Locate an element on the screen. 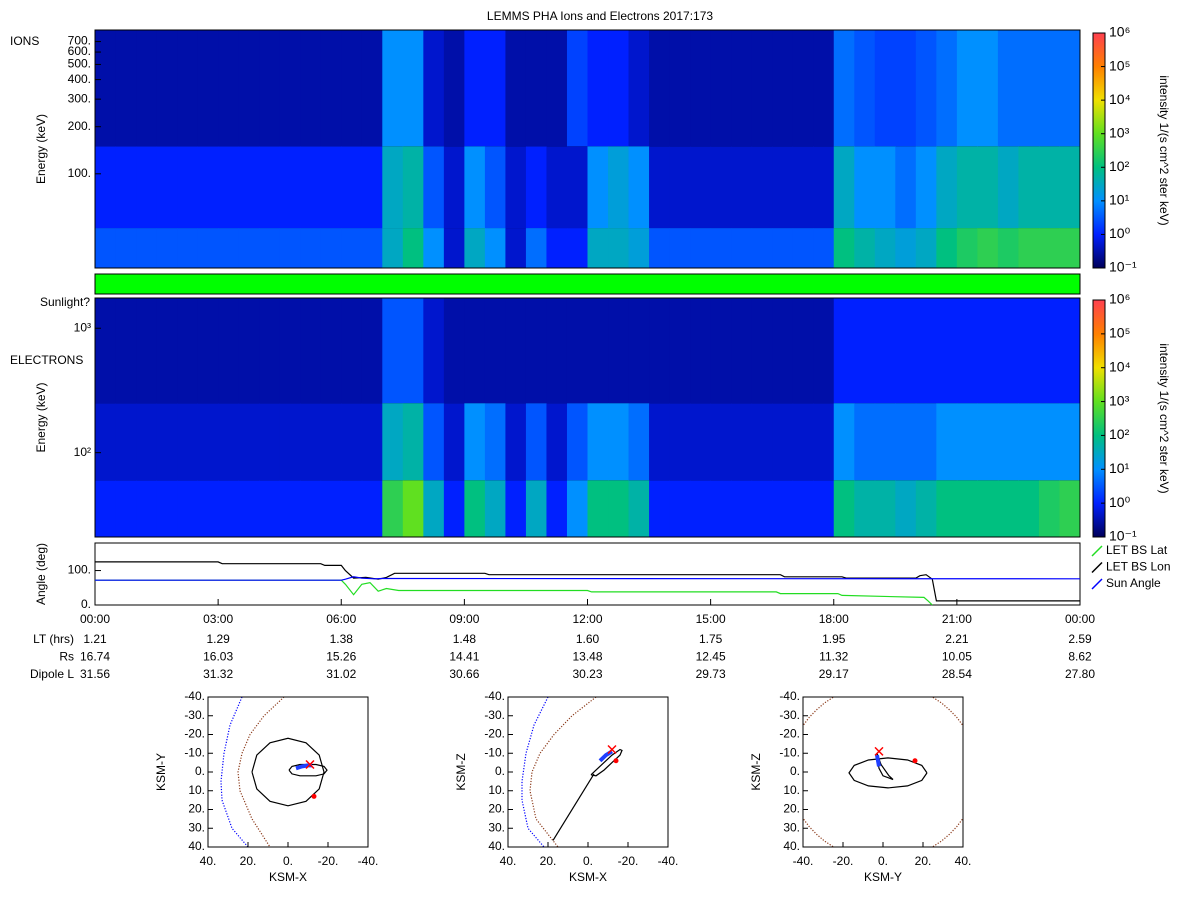  x-tick-label: 09:00 is located at coordinates (464, 619).